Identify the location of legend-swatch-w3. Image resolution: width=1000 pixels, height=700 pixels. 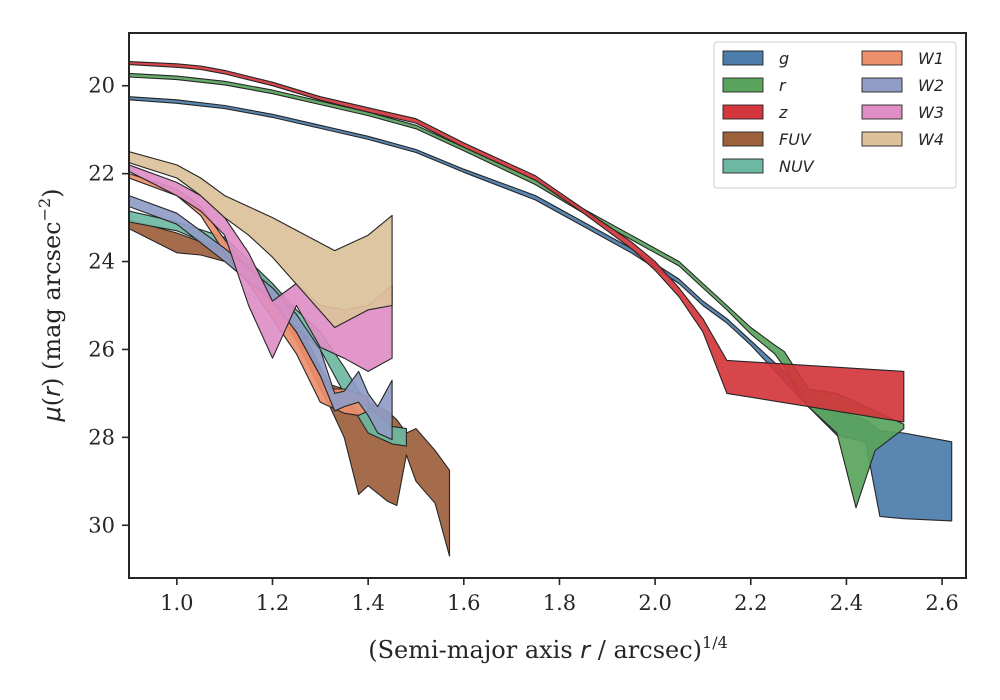
(882, 112).